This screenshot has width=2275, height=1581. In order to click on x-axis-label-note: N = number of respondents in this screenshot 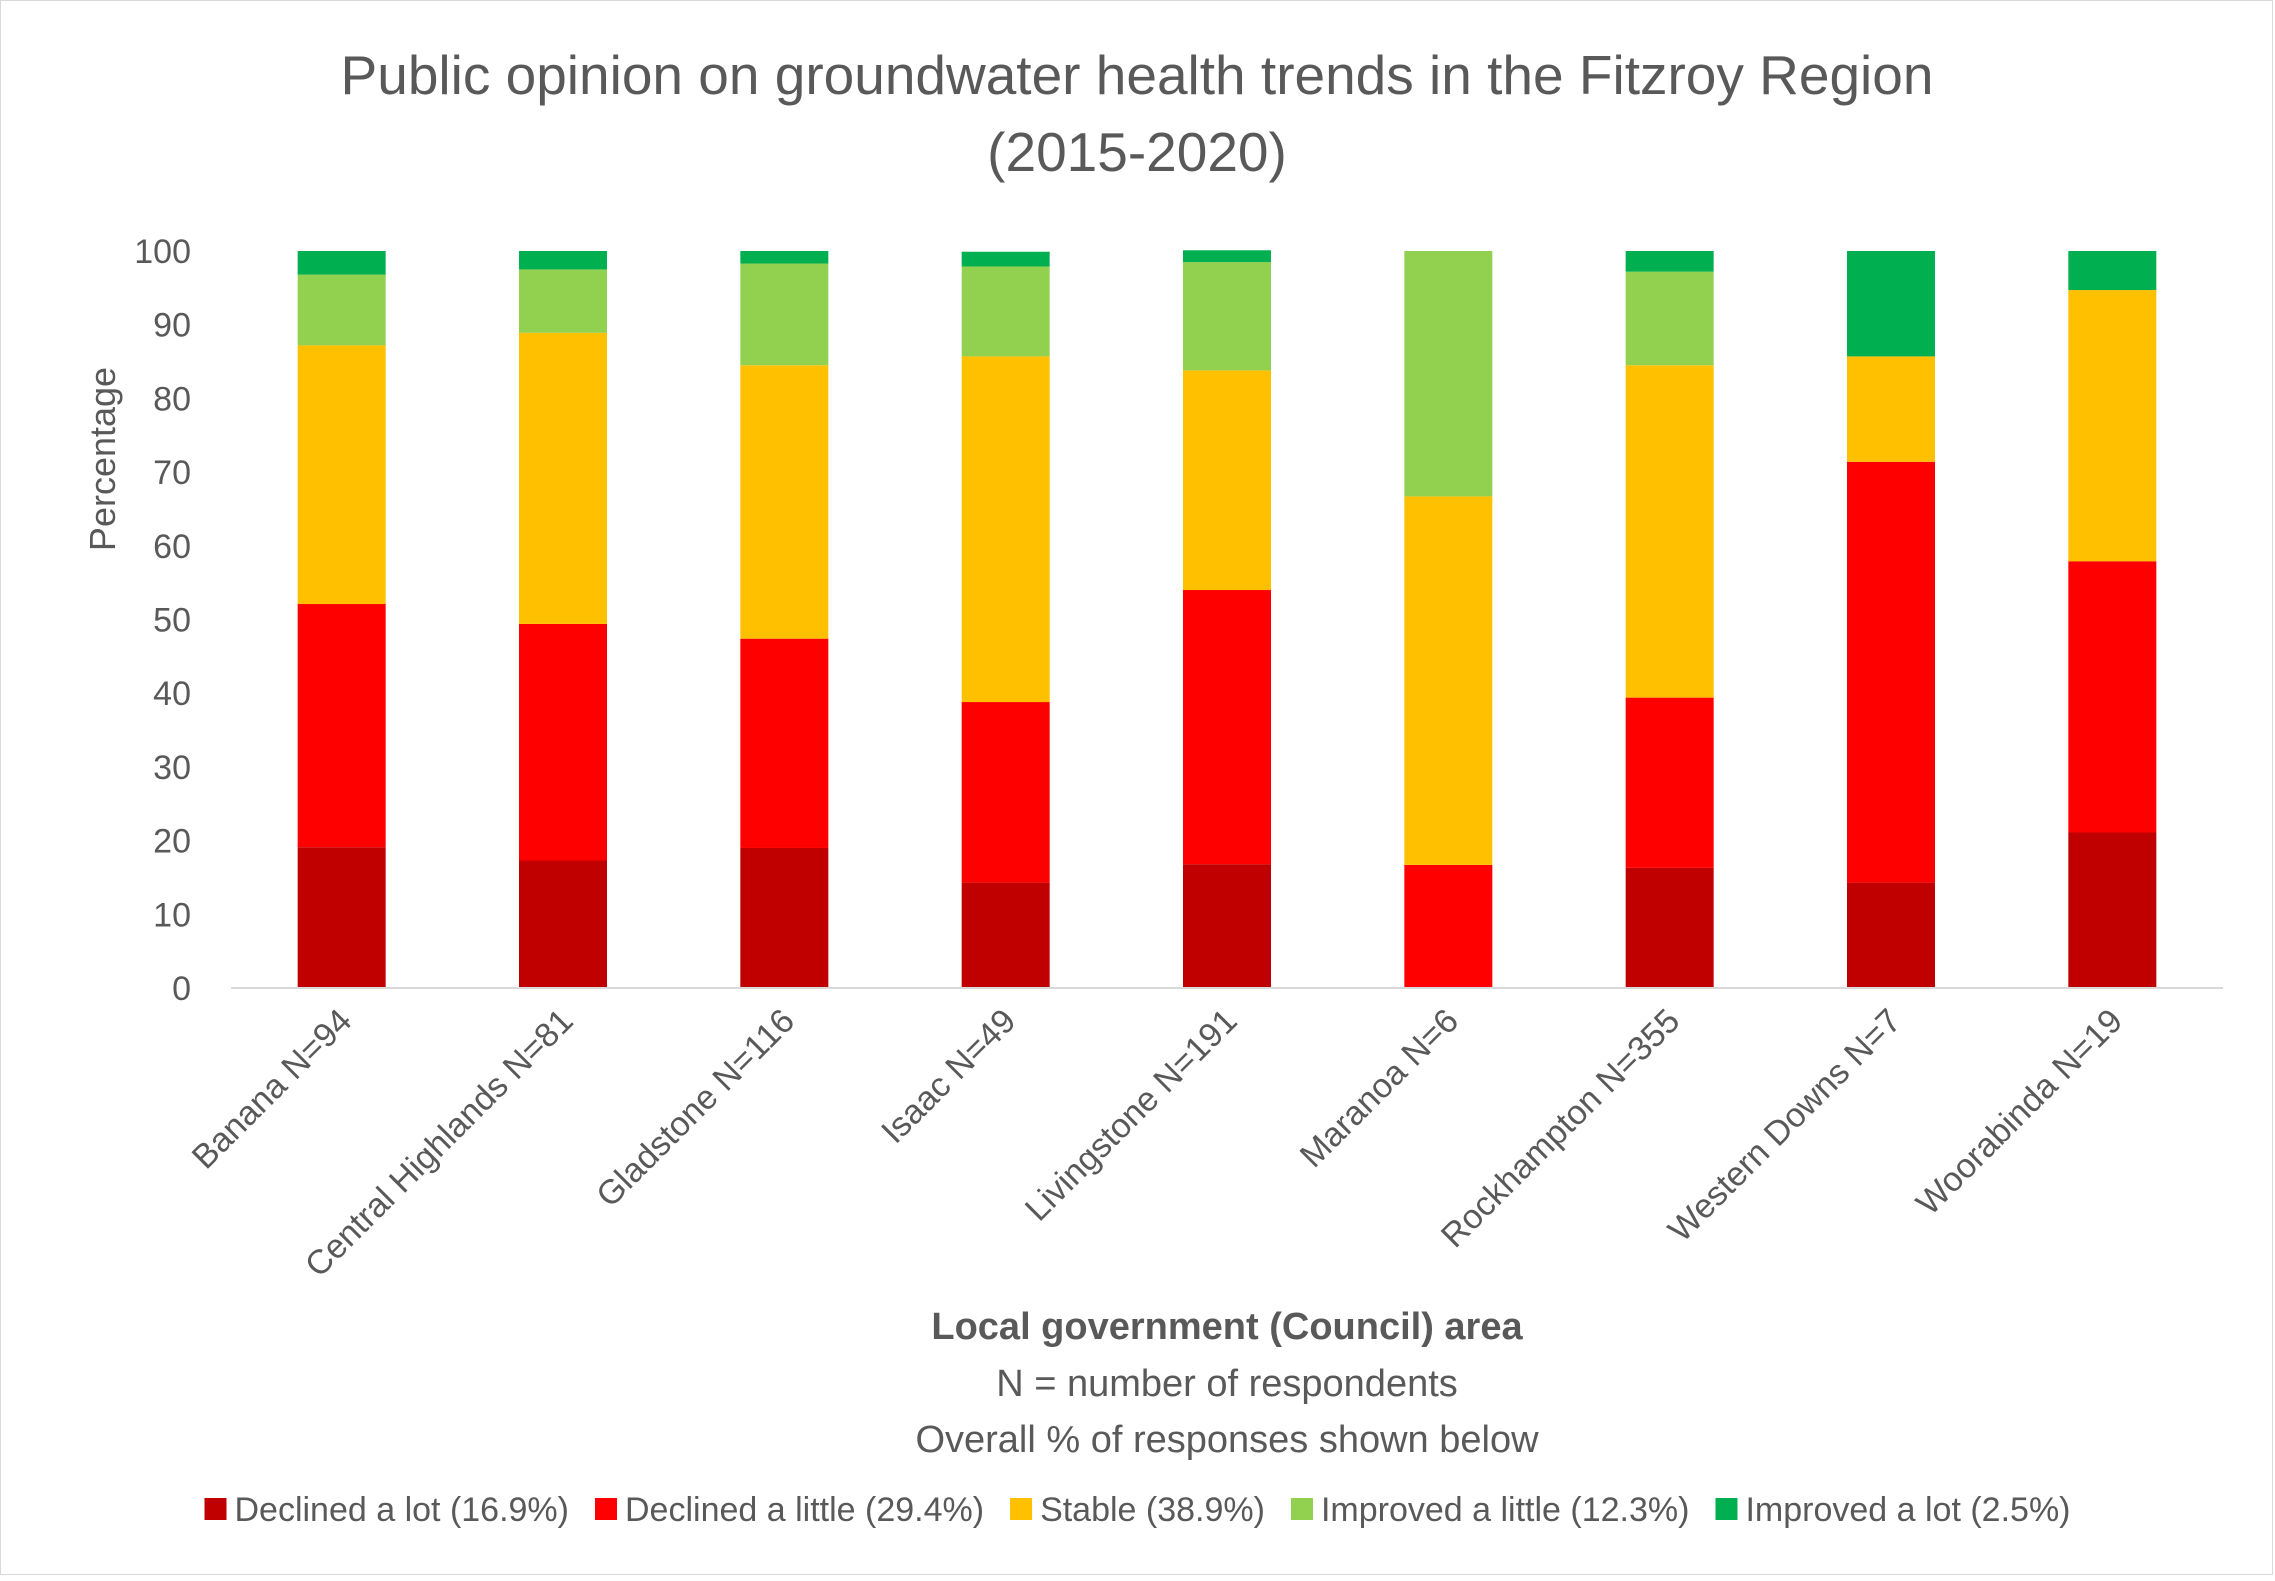, I will do `click(1227, 1384)`.